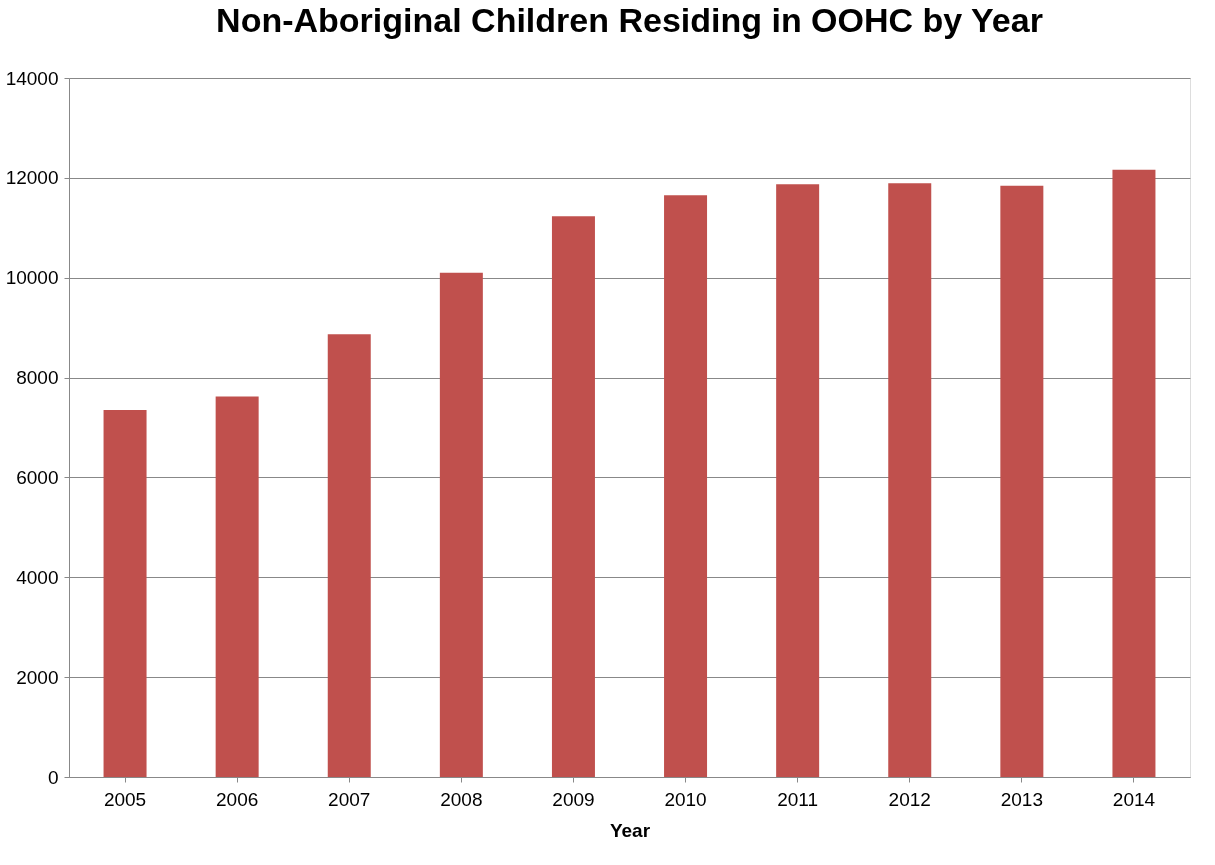 This screenshot has height=865, width=1215. What do you see at coordinates (32, 78) in the screenshot?
I see `y-tick-label: 14000` at bounding box center [32, 78].